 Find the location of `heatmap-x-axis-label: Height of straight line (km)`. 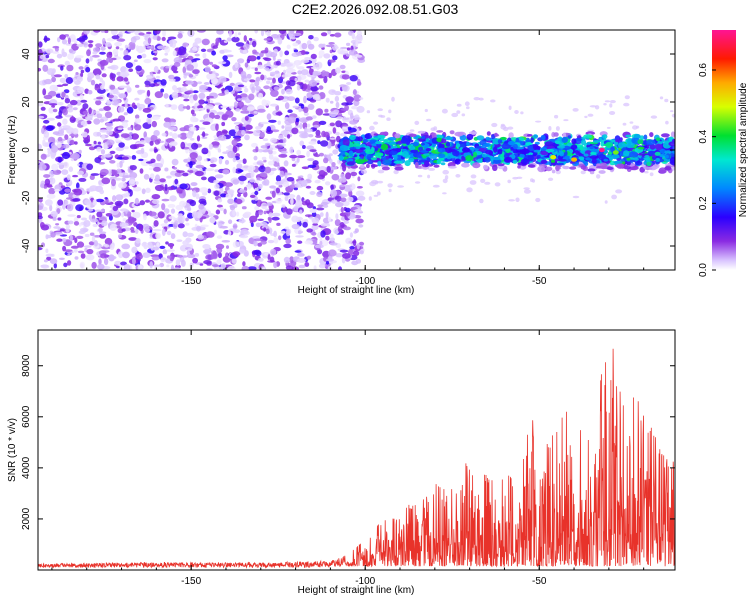

heatmap-x-axis-label: Height of straight line (km) is located at coordinates (356, 290).